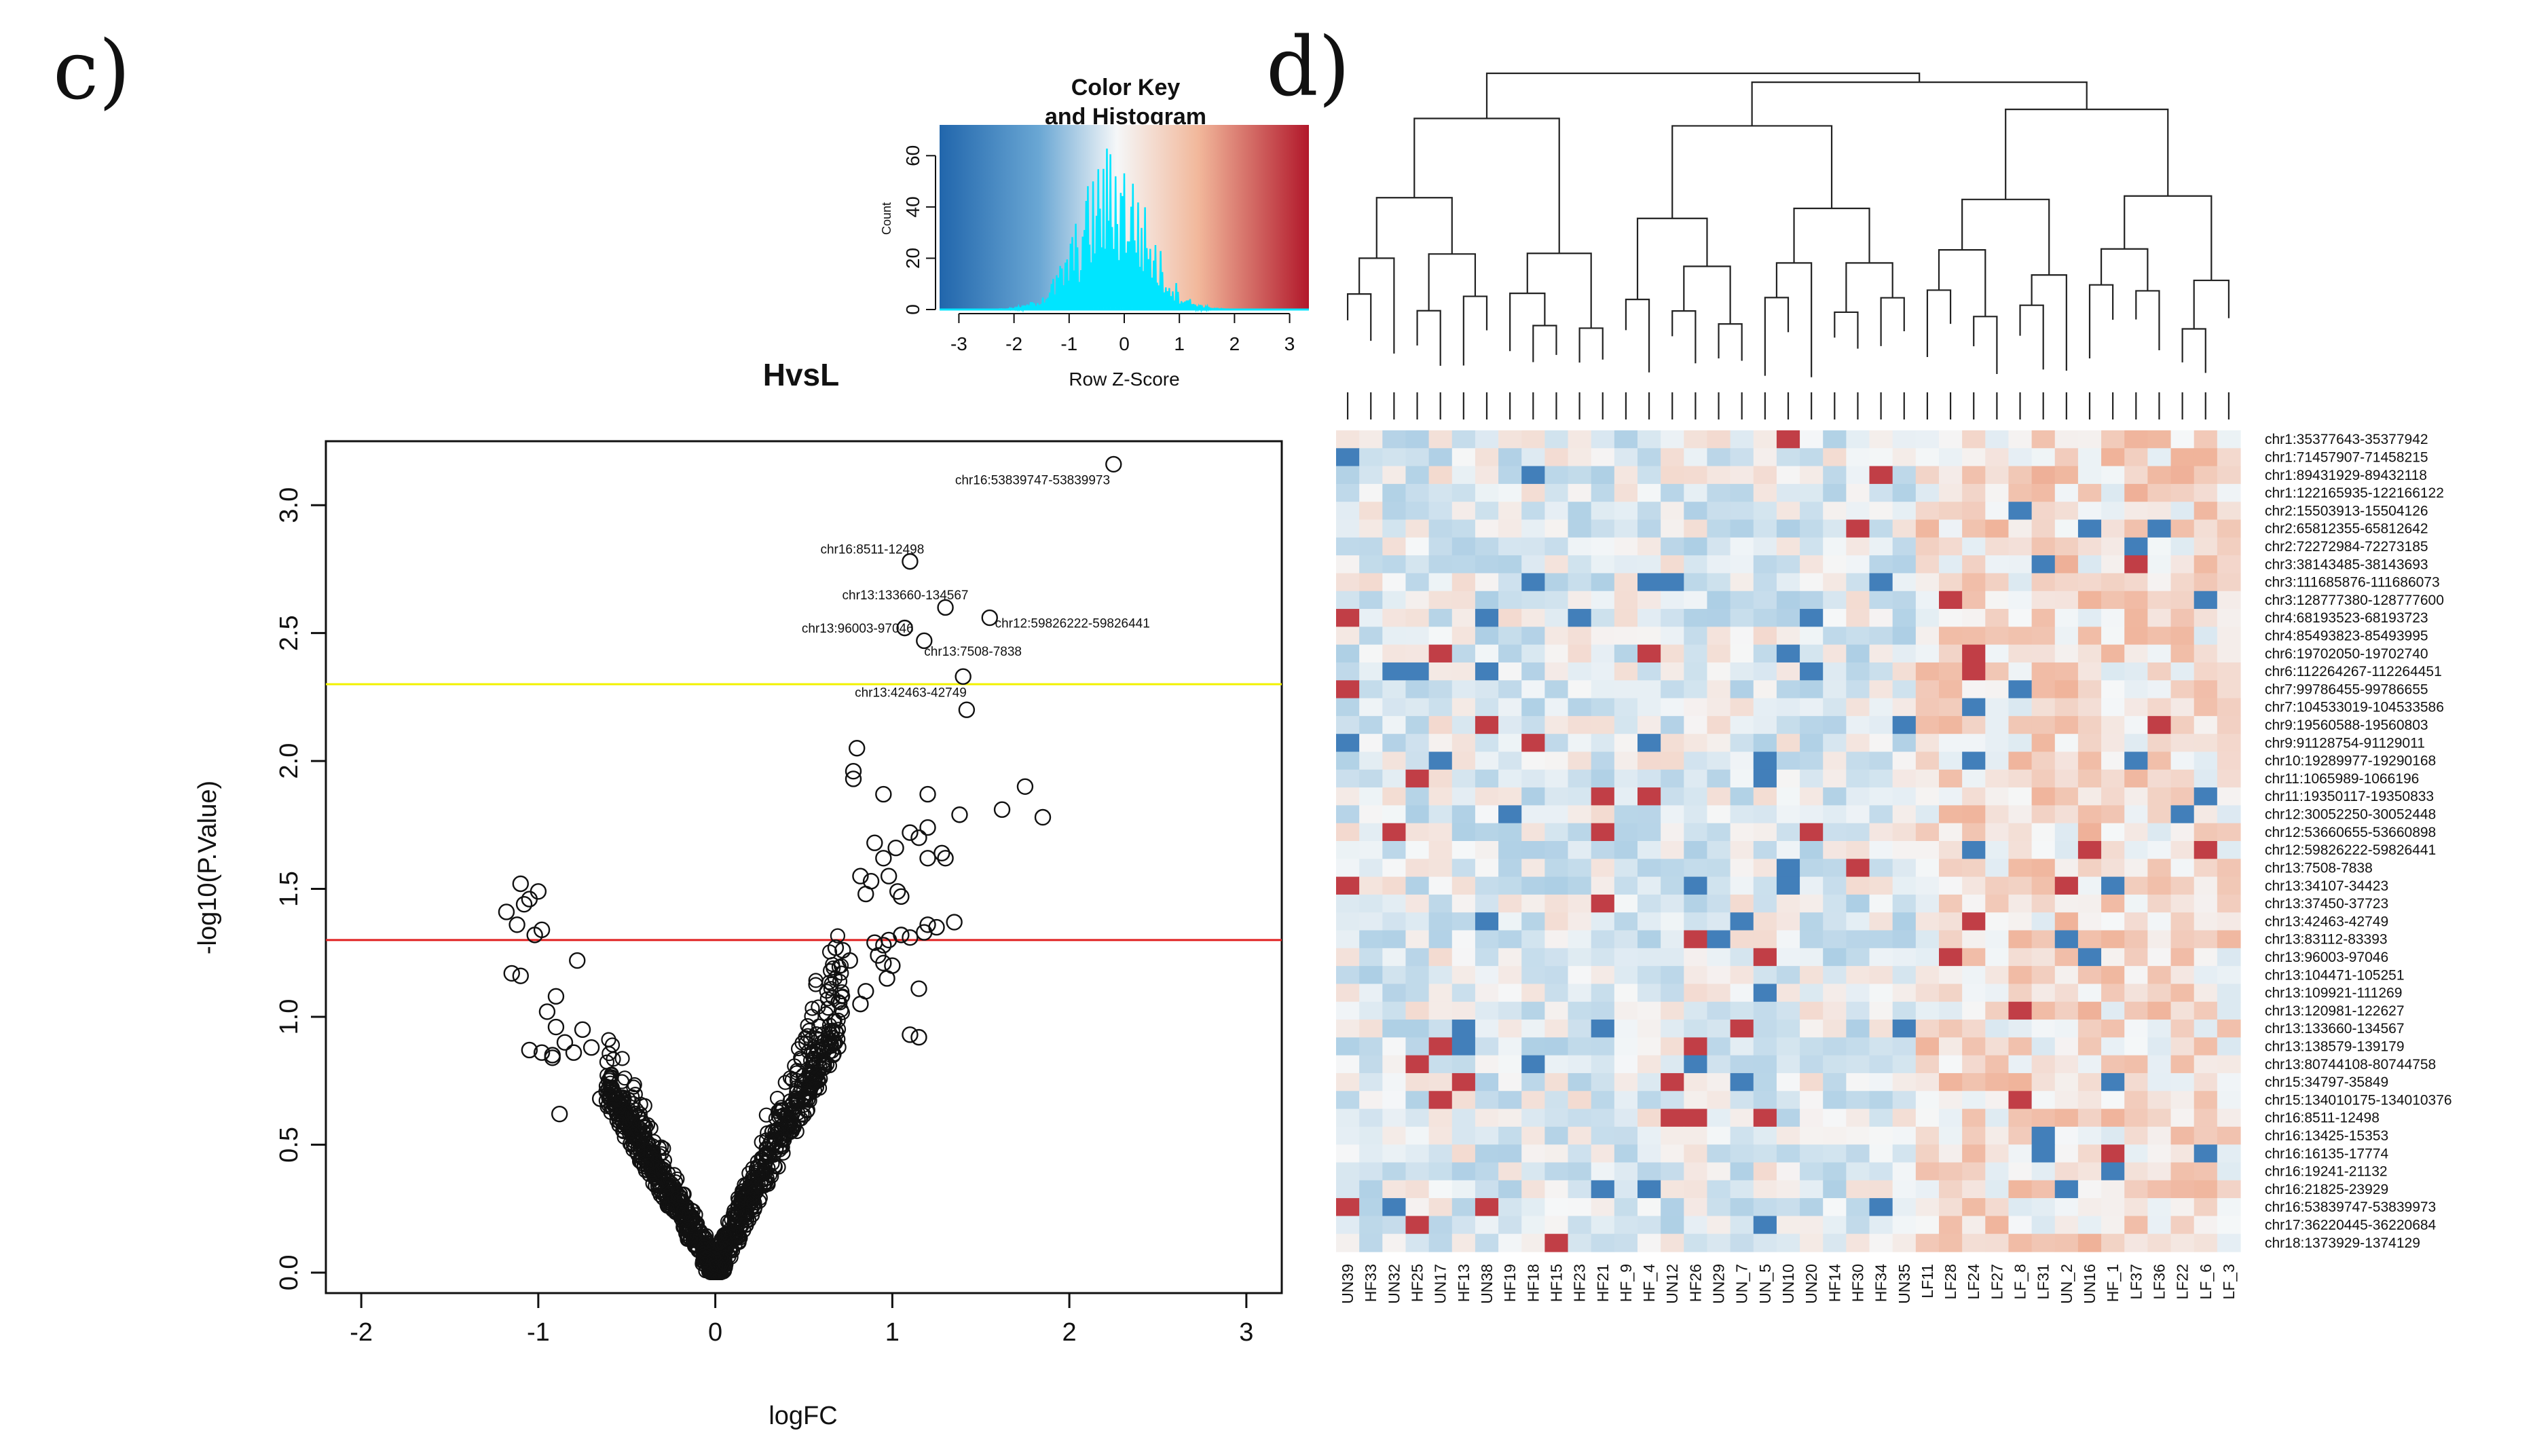 The height and width of the screenshot is (1456, 2535). Describe the element at coordinates (803, 1416) in the screenshot. I see `x-axis-label: logFC` at that location.